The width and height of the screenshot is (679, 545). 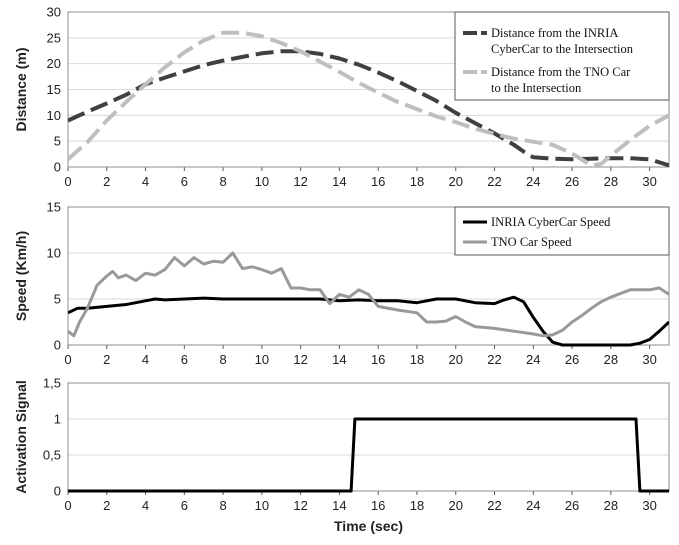 What do you see at coordinates (54, 12) in the screenshot?
I see `y-tick-label: 30` at bounding box center [54, 12].